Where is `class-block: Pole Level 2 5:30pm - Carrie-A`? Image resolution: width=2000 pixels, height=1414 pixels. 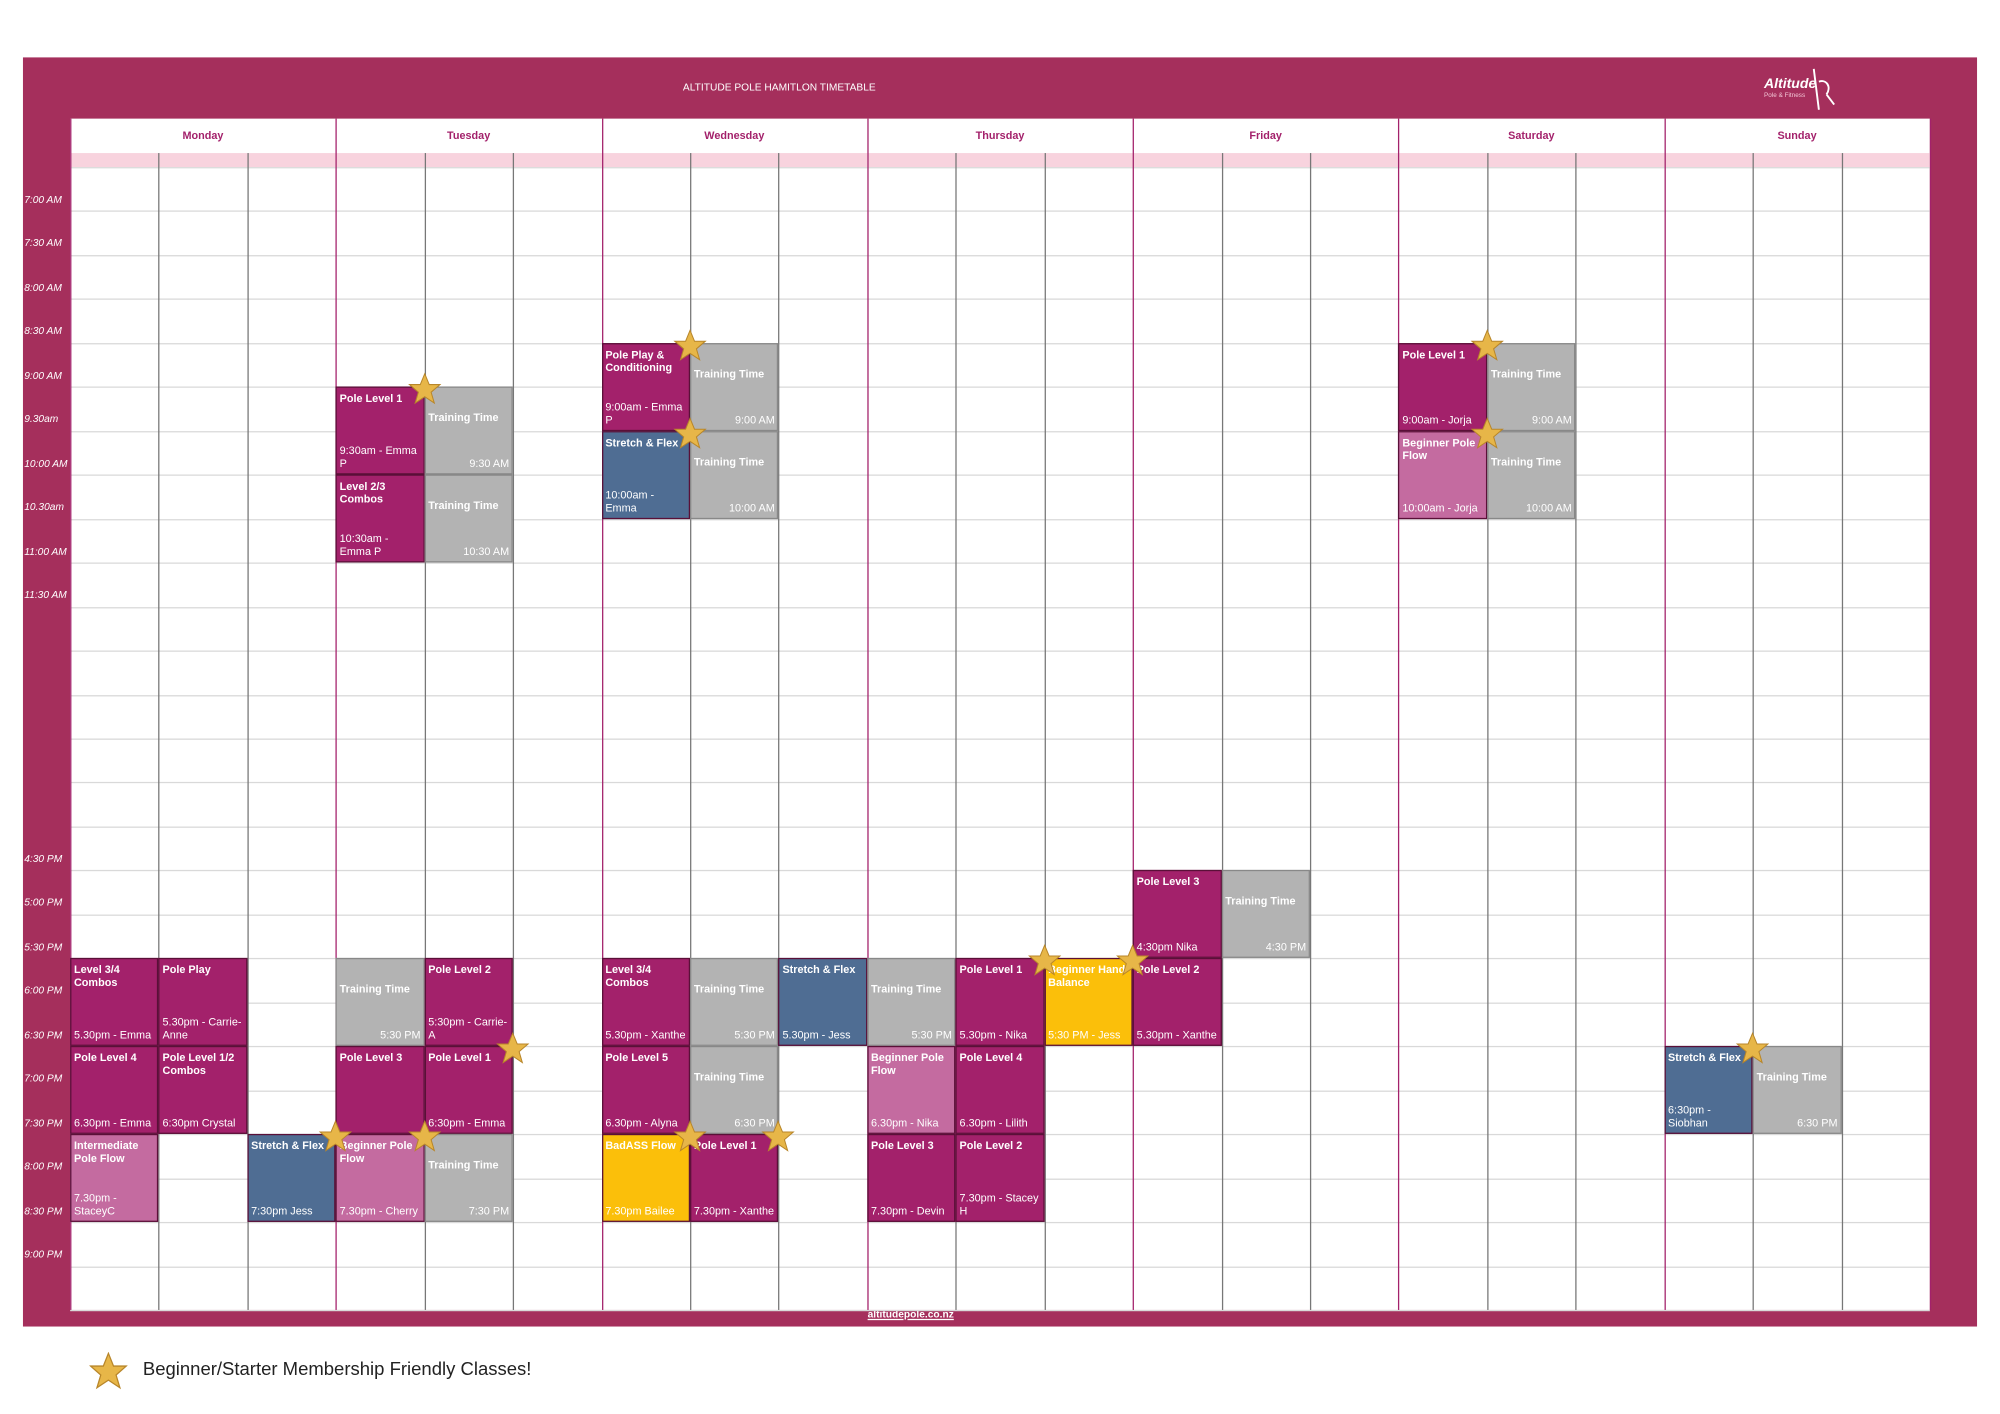
class-block: Pole Level 2 5:30pm - Carrie-A is located at coordinates (468, 1002).